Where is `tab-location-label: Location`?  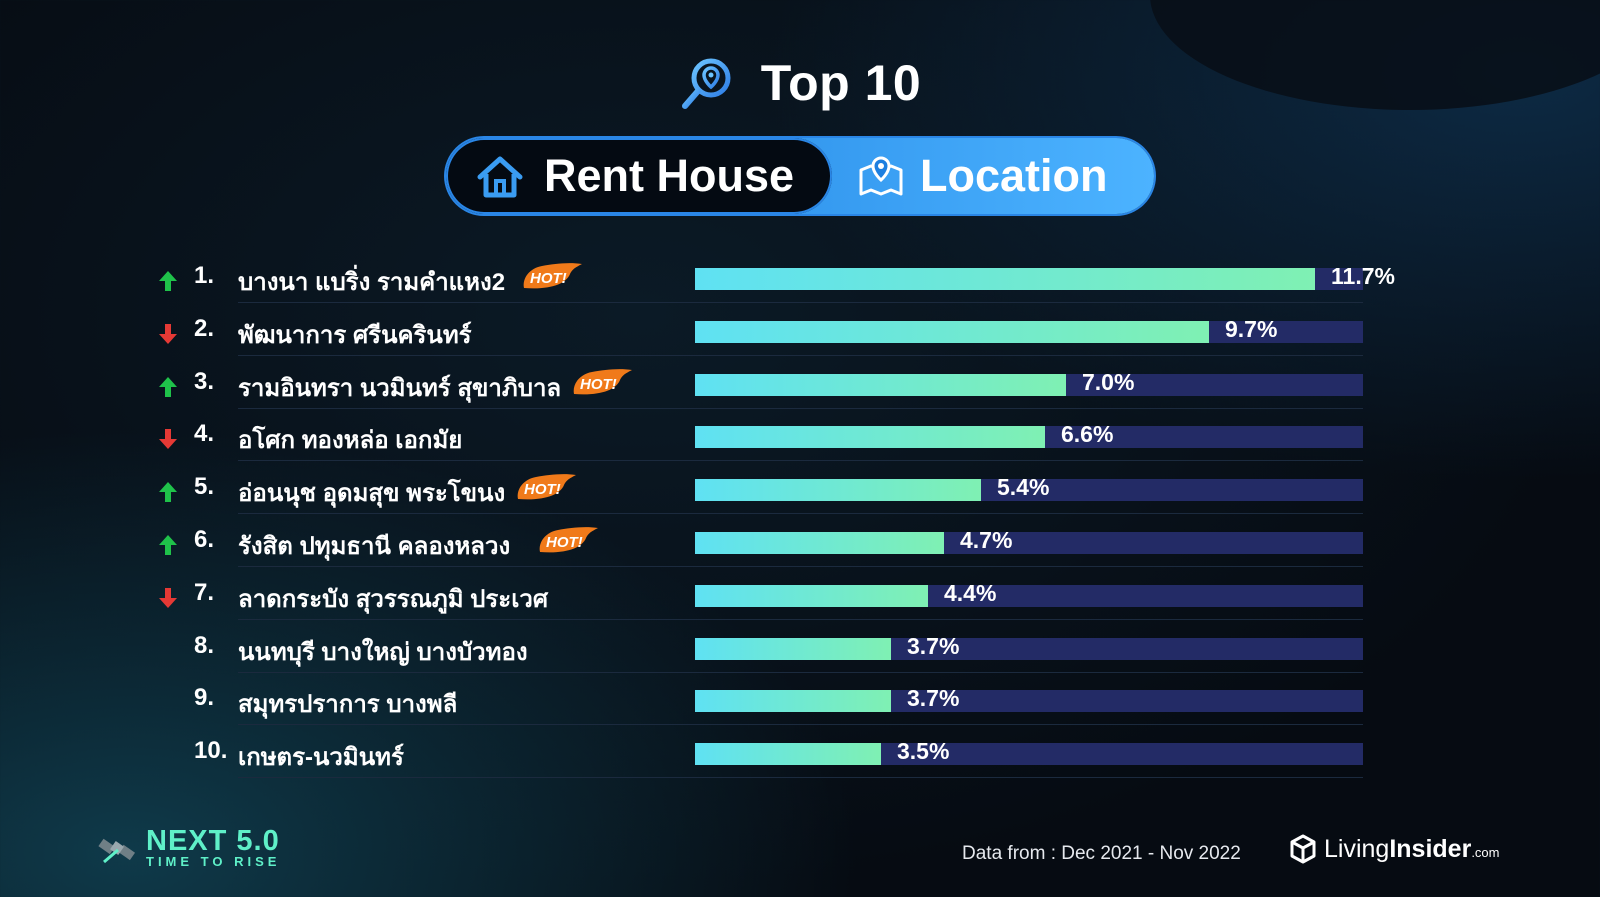
tab-location-label: Location is located at coordinates (1014, 175).